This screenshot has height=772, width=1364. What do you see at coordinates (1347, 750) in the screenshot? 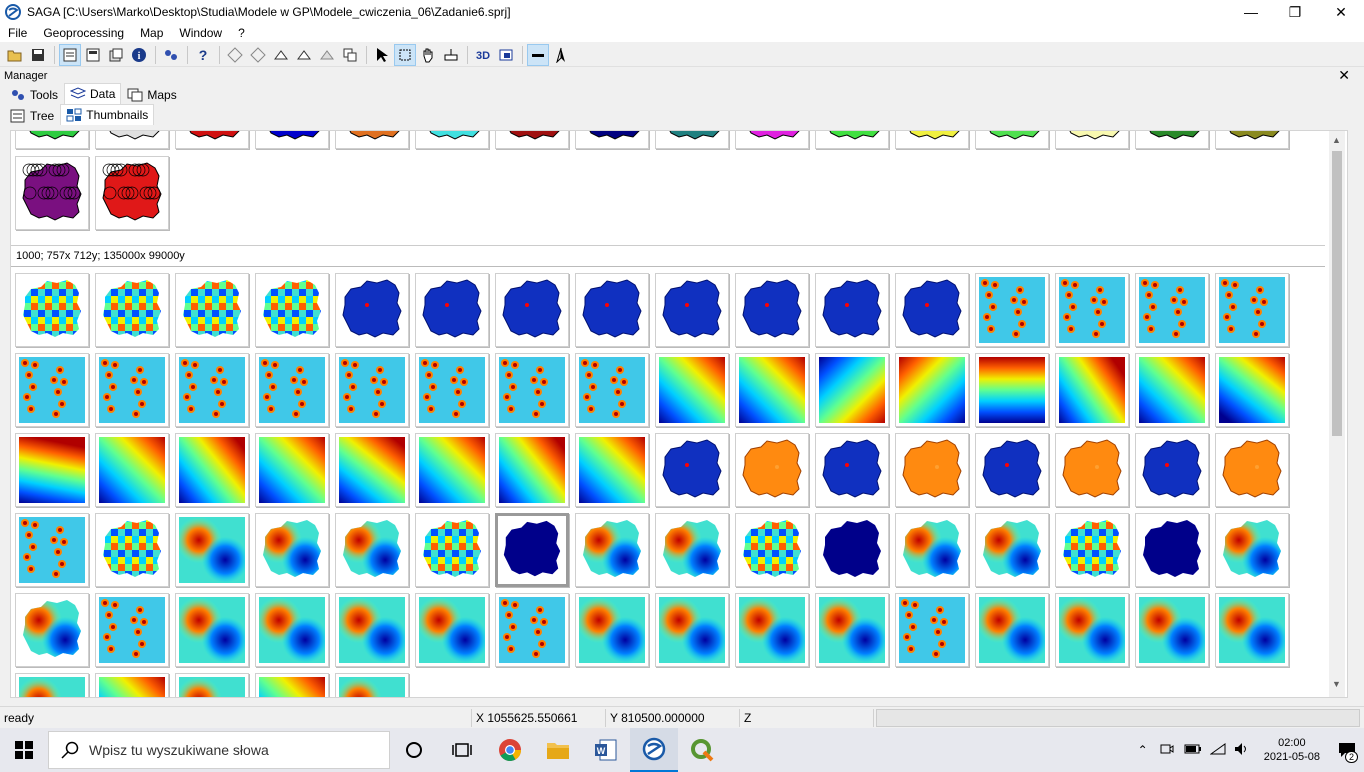
I see `notifications-button: 2` at bounding box center [1347, 750].